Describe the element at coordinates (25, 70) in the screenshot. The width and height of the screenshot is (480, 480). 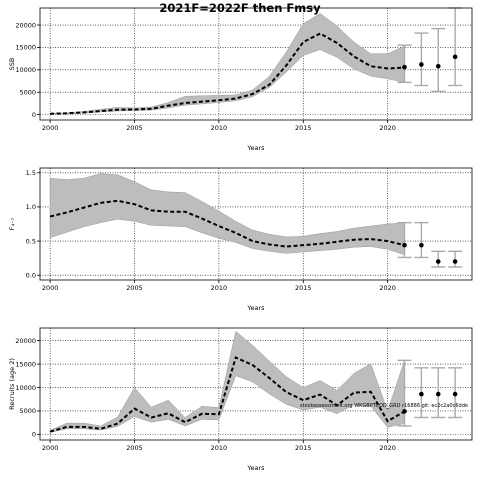
I see `ssb-ytick-label: 10000` at that location.